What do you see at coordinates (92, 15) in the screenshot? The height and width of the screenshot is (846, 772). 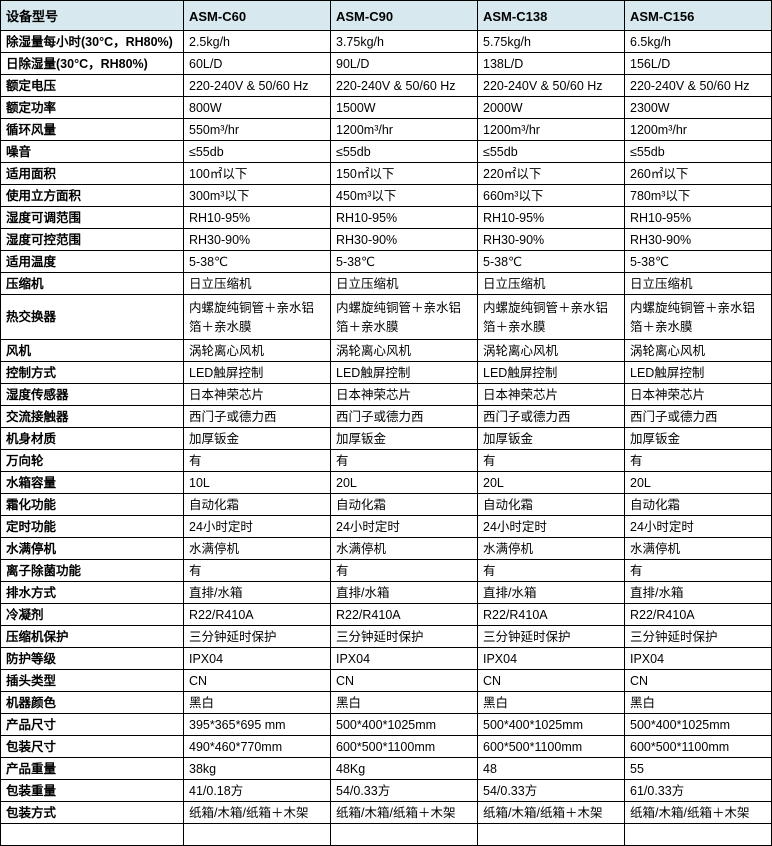 I see `header-cell-label: 设备型号` at bounding box center [92, 15].